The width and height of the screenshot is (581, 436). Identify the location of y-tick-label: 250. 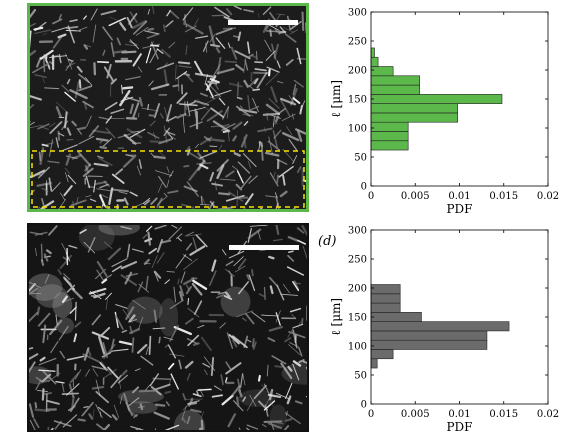
(357, 42).